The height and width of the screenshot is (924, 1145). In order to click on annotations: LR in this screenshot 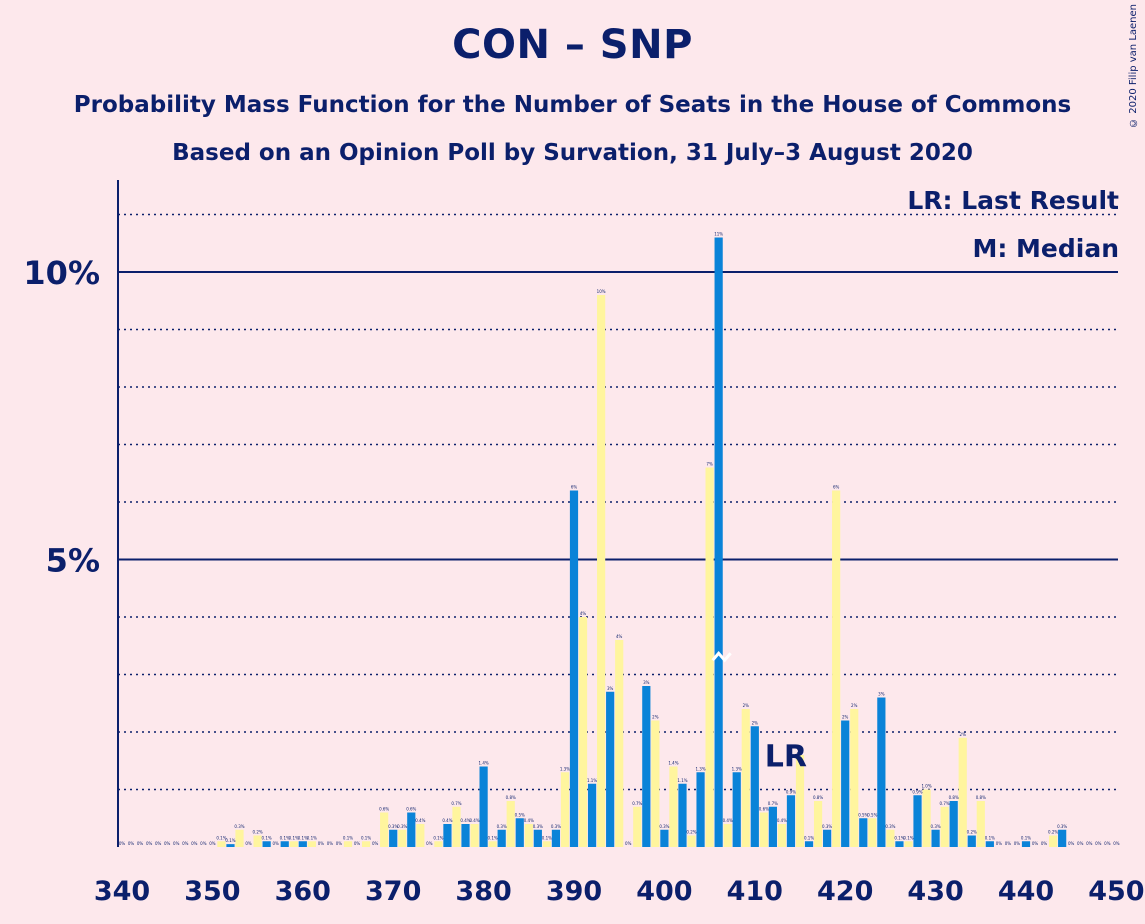, I will do `click(759, 712)`.